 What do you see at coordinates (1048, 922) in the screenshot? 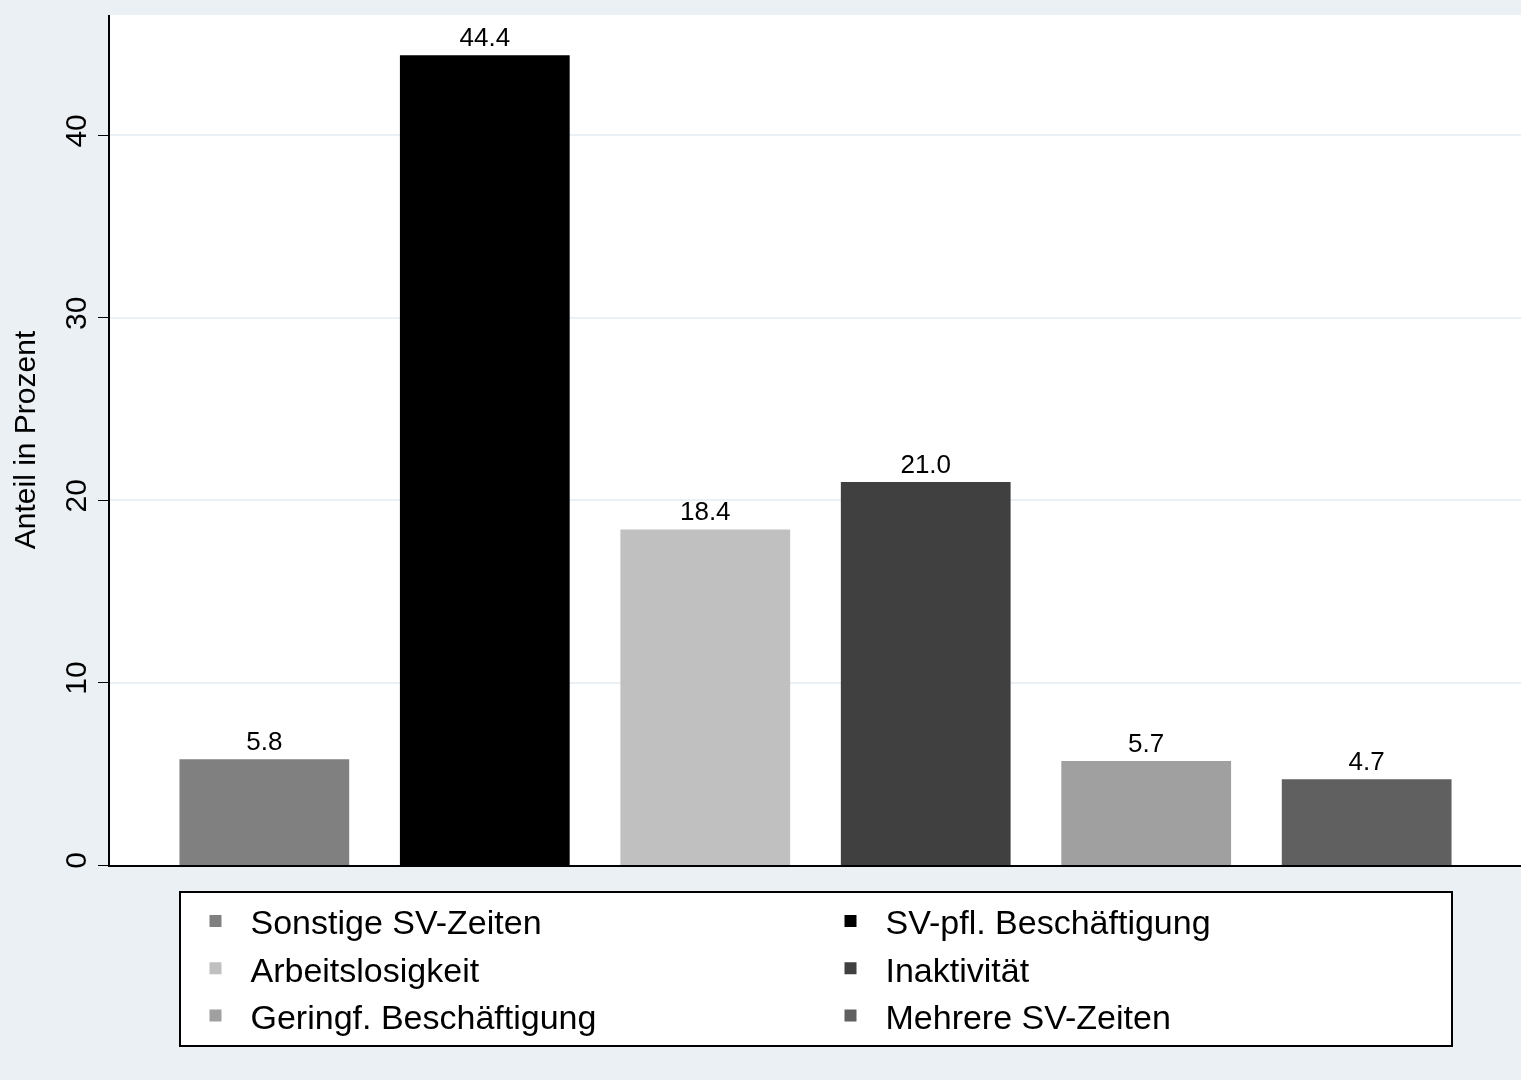
I see `legend-label: SV-pfl. Beschäftigung` at bounding box center [1048, 922].